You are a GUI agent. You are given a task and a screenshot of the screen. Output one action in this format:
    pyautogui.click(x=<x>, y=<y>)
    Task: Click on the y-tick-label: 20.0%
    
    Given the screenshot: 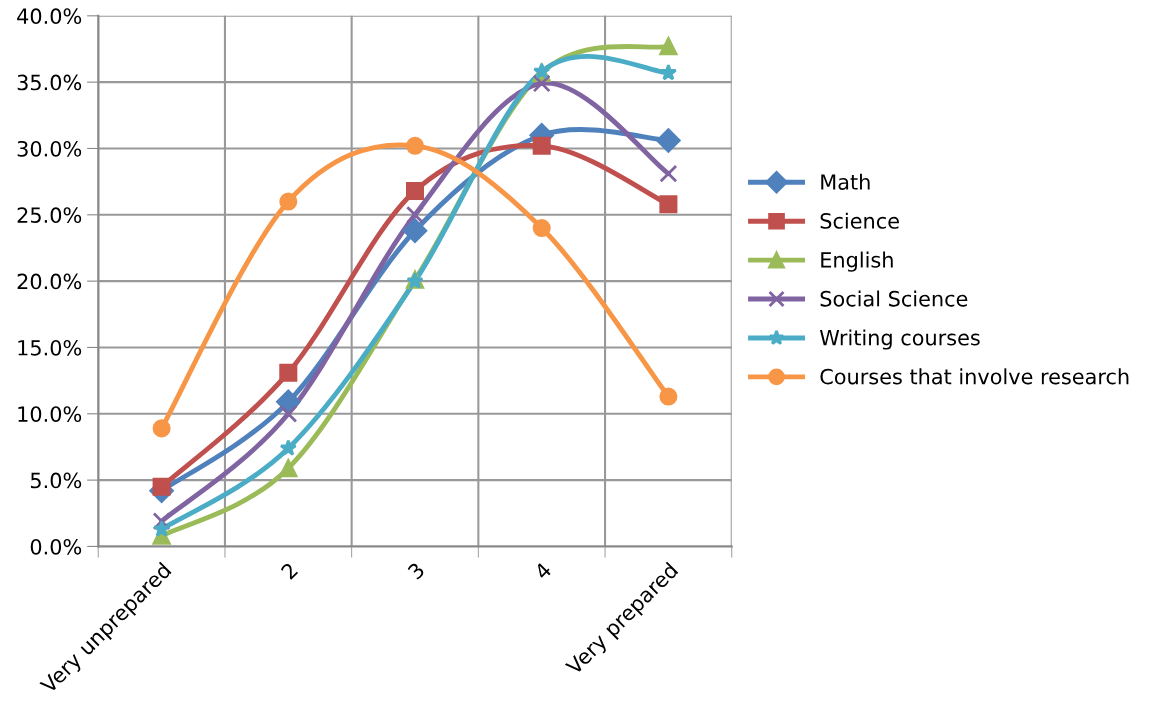 What is the action you would take?
    pyautogui.click(x=49, y=281)
    